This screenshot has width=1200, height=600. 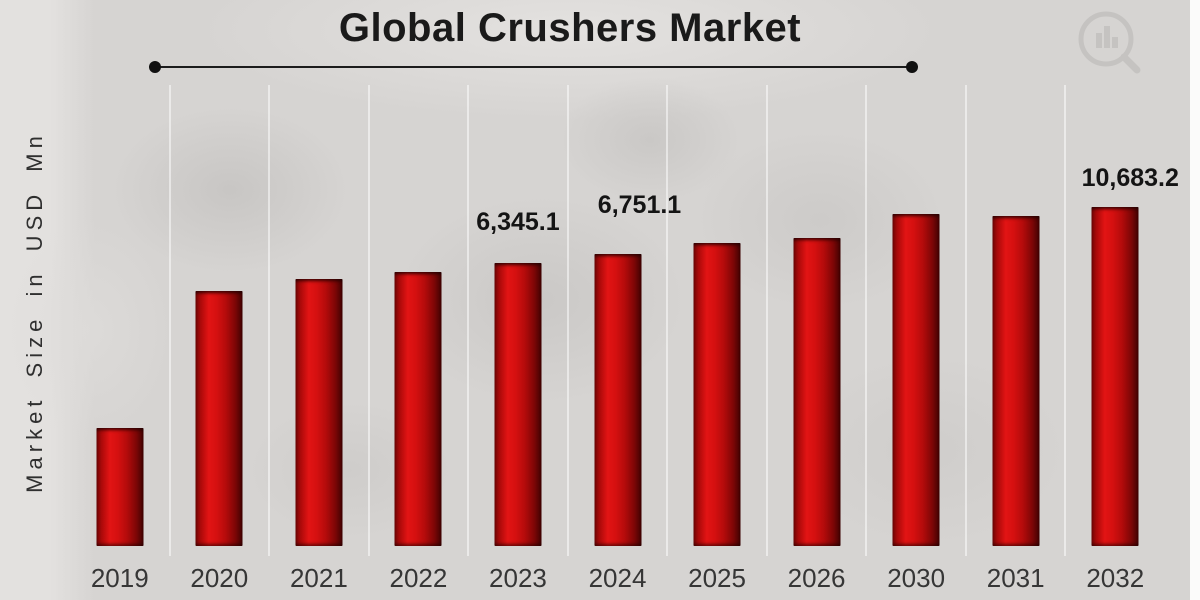 I want to click on bar-column-2031: 2031, so click(x=1016, y=342).